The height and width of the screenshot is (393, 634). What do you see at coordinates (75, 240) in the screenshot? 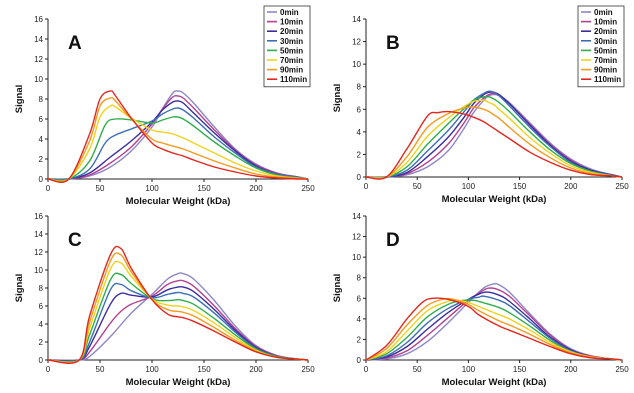
I see `panel-letter: C` at bounding box center [75, 240].